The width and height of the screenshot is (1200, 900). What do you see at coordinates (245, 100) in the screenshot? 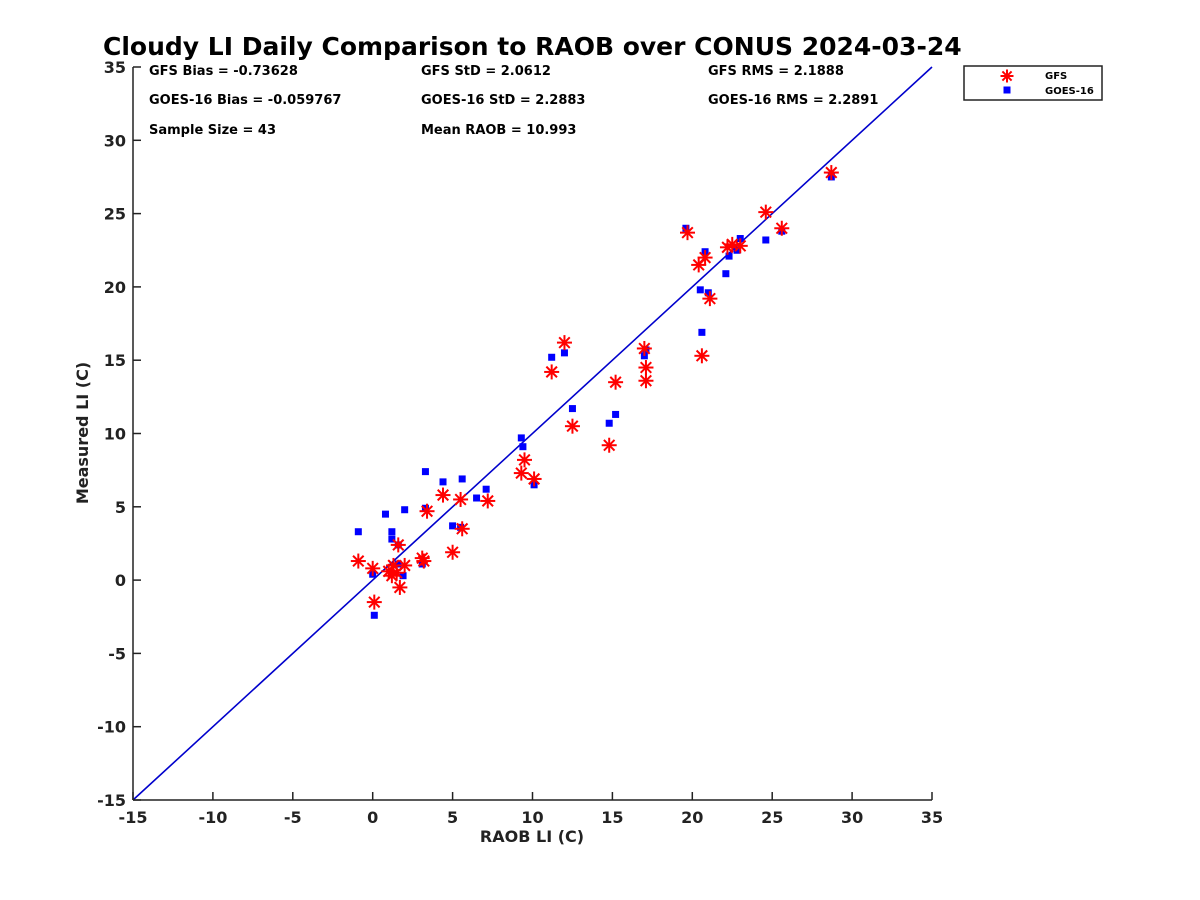
I see `stat-label: GOES-16 Bias = -0.059767` at bounding box center [245, 100].